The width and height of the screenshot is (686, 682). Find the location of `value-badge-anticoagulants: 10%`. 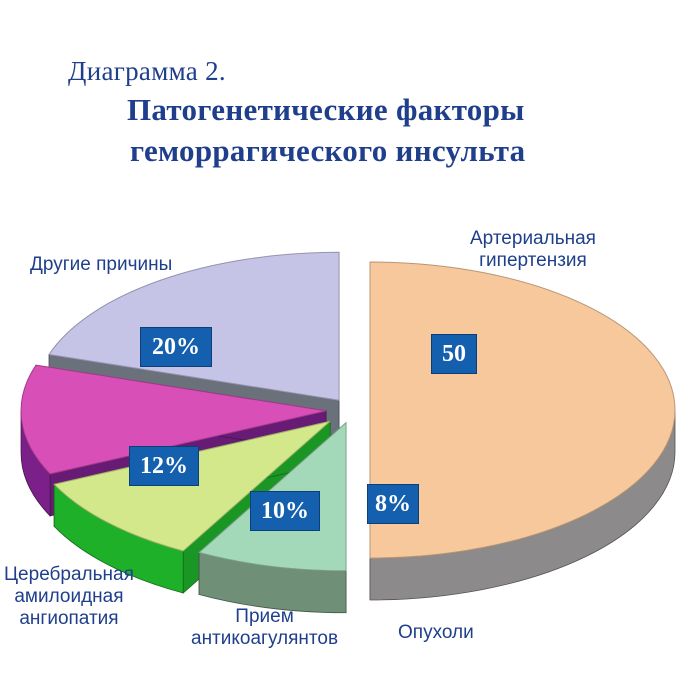

value-badge-anticoagulants: 10% is located at coordinates (285, 511).